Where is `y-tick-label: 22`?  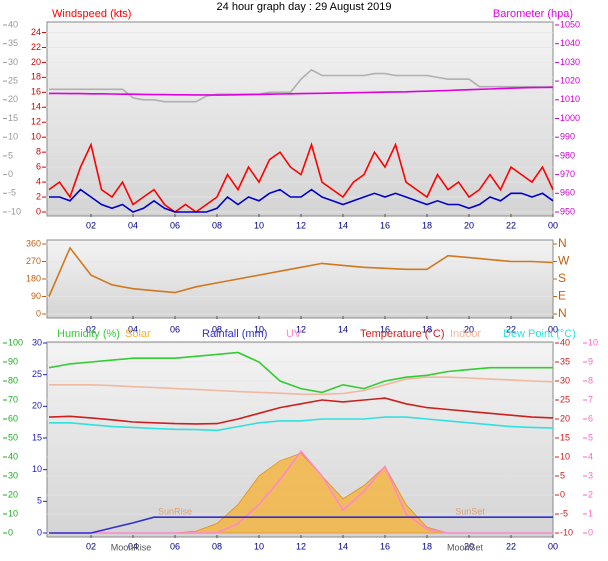 y-tick-label: 22 is located at coordinates (36, 47).